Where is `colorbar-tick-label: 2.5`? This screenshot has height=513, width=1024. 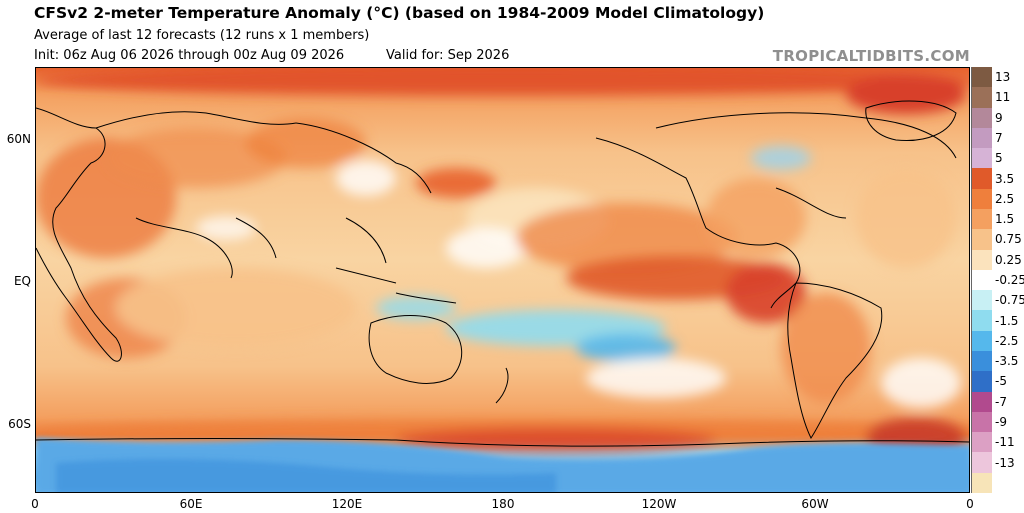 colorbar-tick-label: 2.5 is located at coordinates (1005, 198).